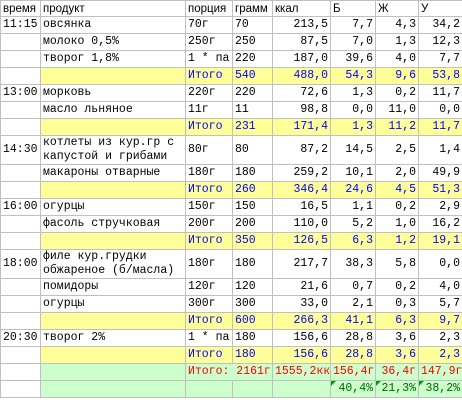  I want to click on meal-total-row: Итого 260 346,4 24,6 4,5 51,3, so click(231, 190).